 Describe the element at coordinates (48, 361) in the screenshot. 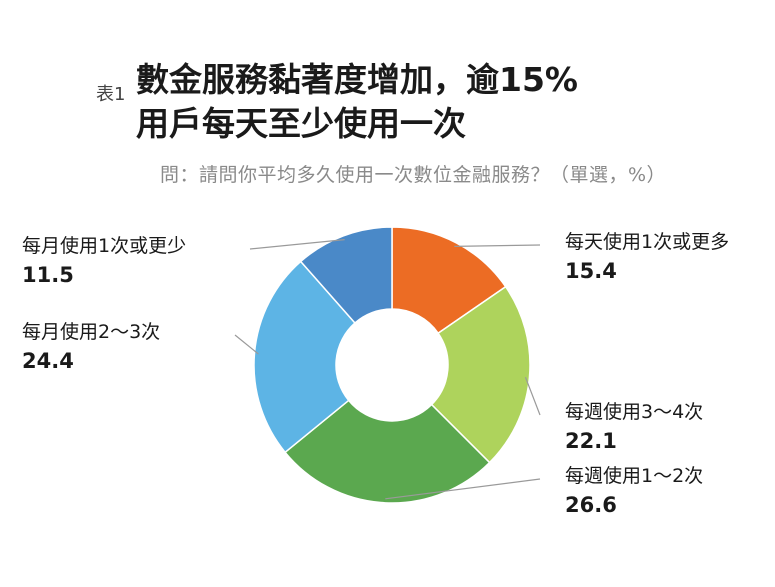

I see `slice-value-4: 24.4` at that location.